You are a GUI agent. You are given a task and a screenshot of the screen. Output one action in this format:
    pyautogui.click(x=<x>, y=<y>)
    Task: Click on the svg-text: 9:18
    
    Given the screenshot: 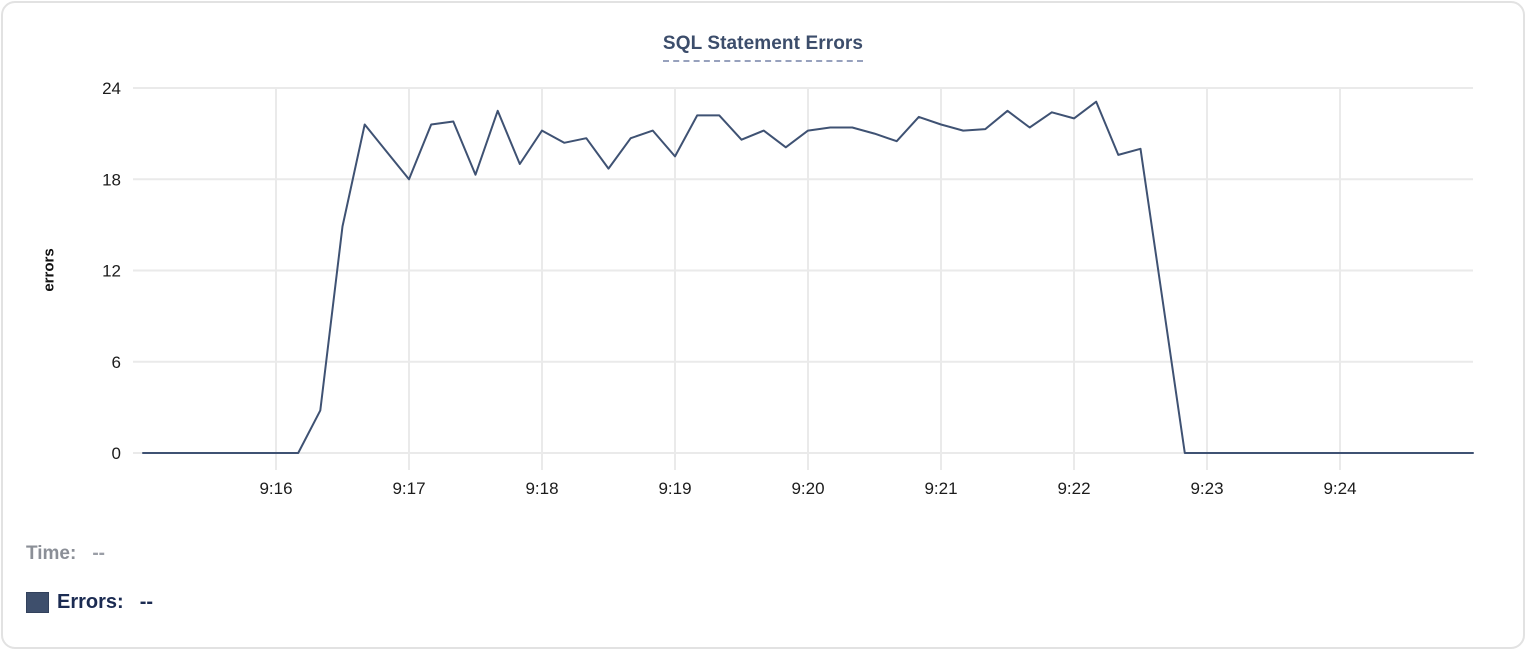 What is the action you would take?
    pyautogui.click(x=541, y=488)
    